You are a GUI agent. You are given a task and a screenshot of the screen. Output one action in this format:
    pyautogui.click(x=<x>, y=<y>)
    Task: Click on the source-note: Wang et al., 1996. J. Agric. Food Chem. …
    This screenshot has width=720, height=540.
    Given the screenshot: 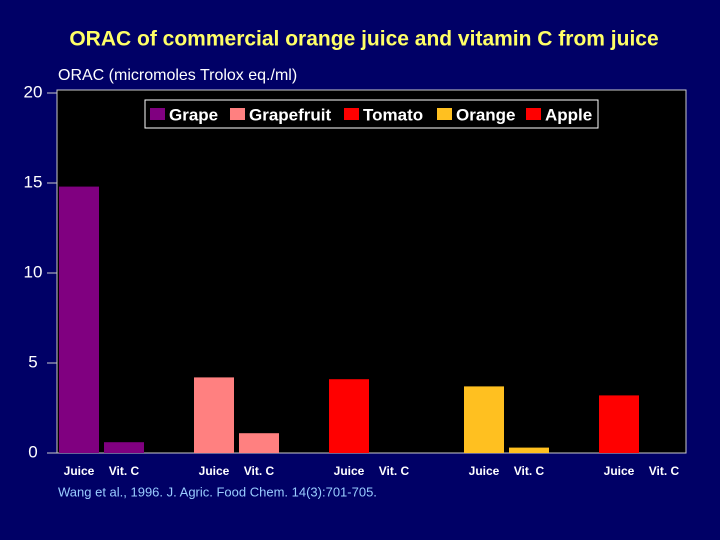 What is the action you would take?
    pyautogui.click(x=217, y=491)
    